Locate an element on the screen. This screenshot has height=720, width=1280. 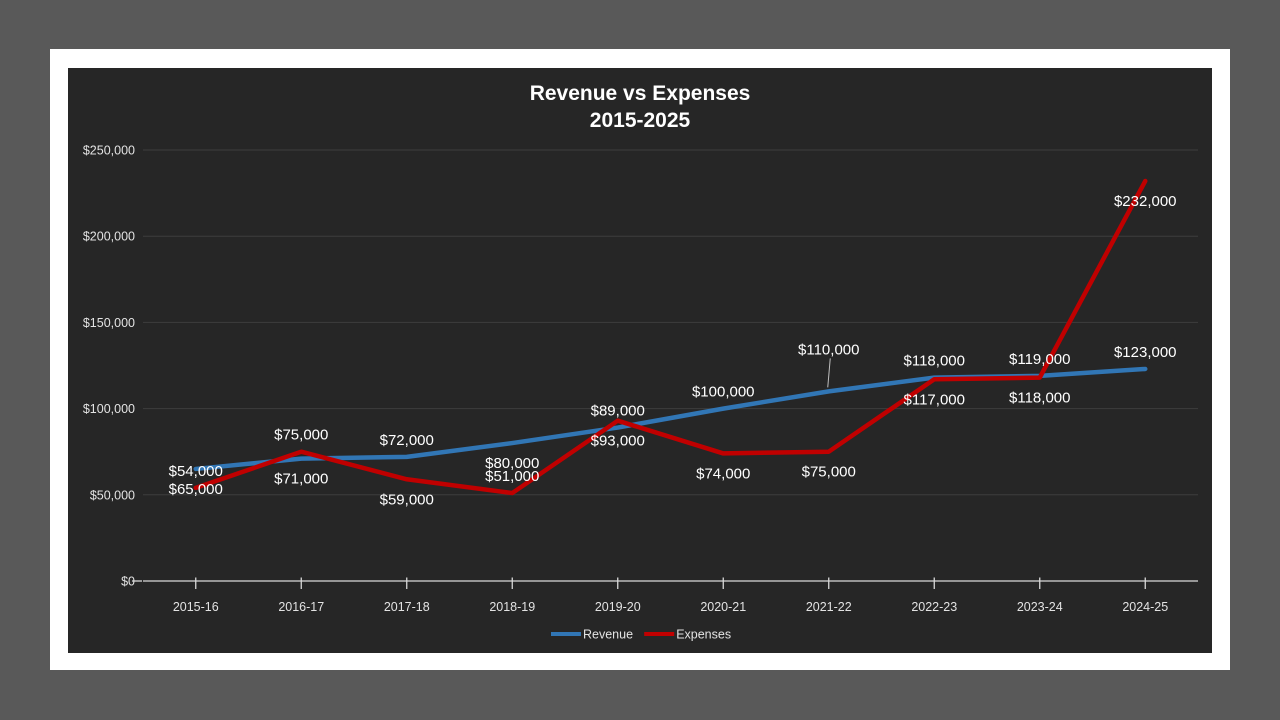
data-label-expenses: $93,000 is located at coordinates (618, 441).